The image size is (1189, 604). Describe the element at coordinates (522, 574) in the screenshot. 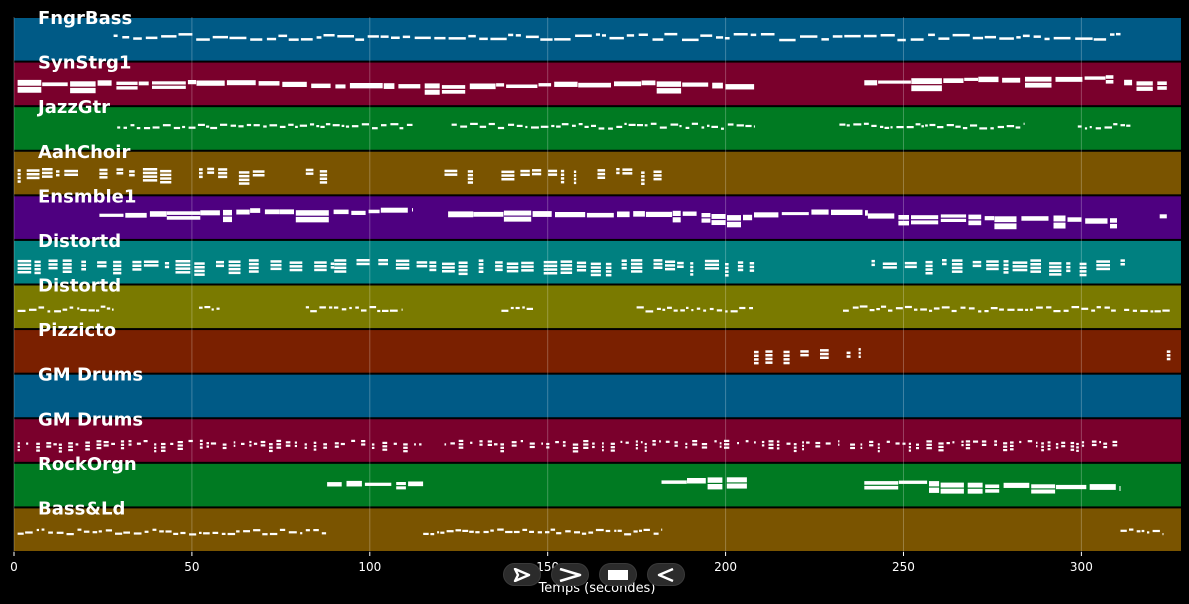

I see `play-button` at that location.